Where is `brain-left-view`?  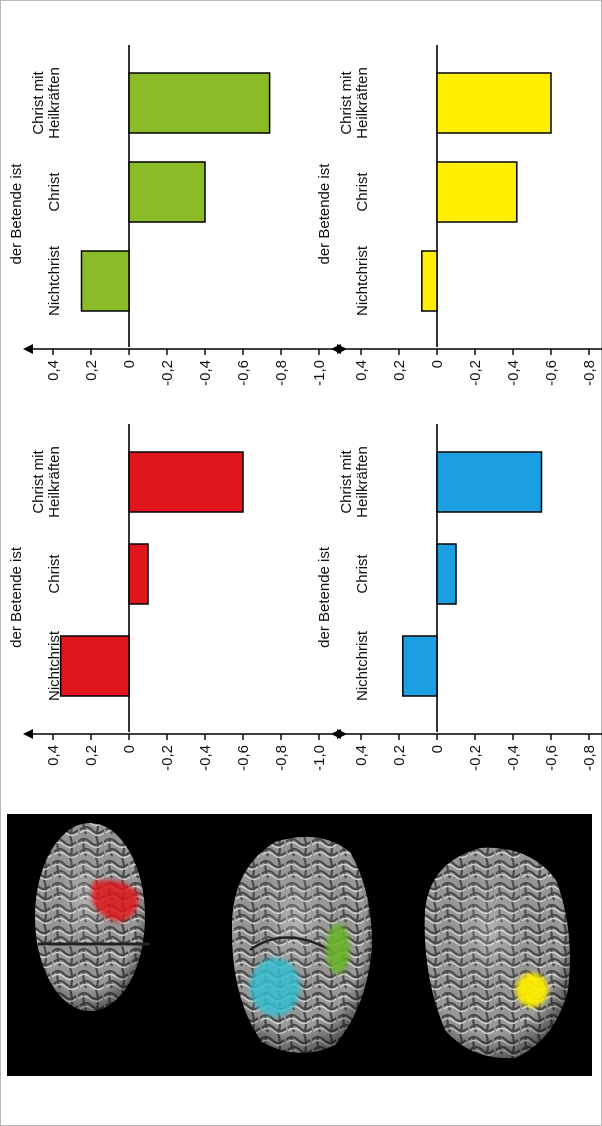
brain-left-view is located at coordinates (92, 917).